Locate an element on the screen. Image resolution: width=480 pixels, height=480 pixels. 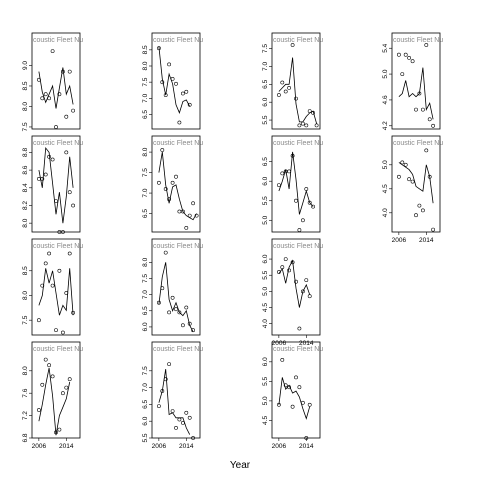
y-tick-label: 4.0 is located at coordinates (265, 323).